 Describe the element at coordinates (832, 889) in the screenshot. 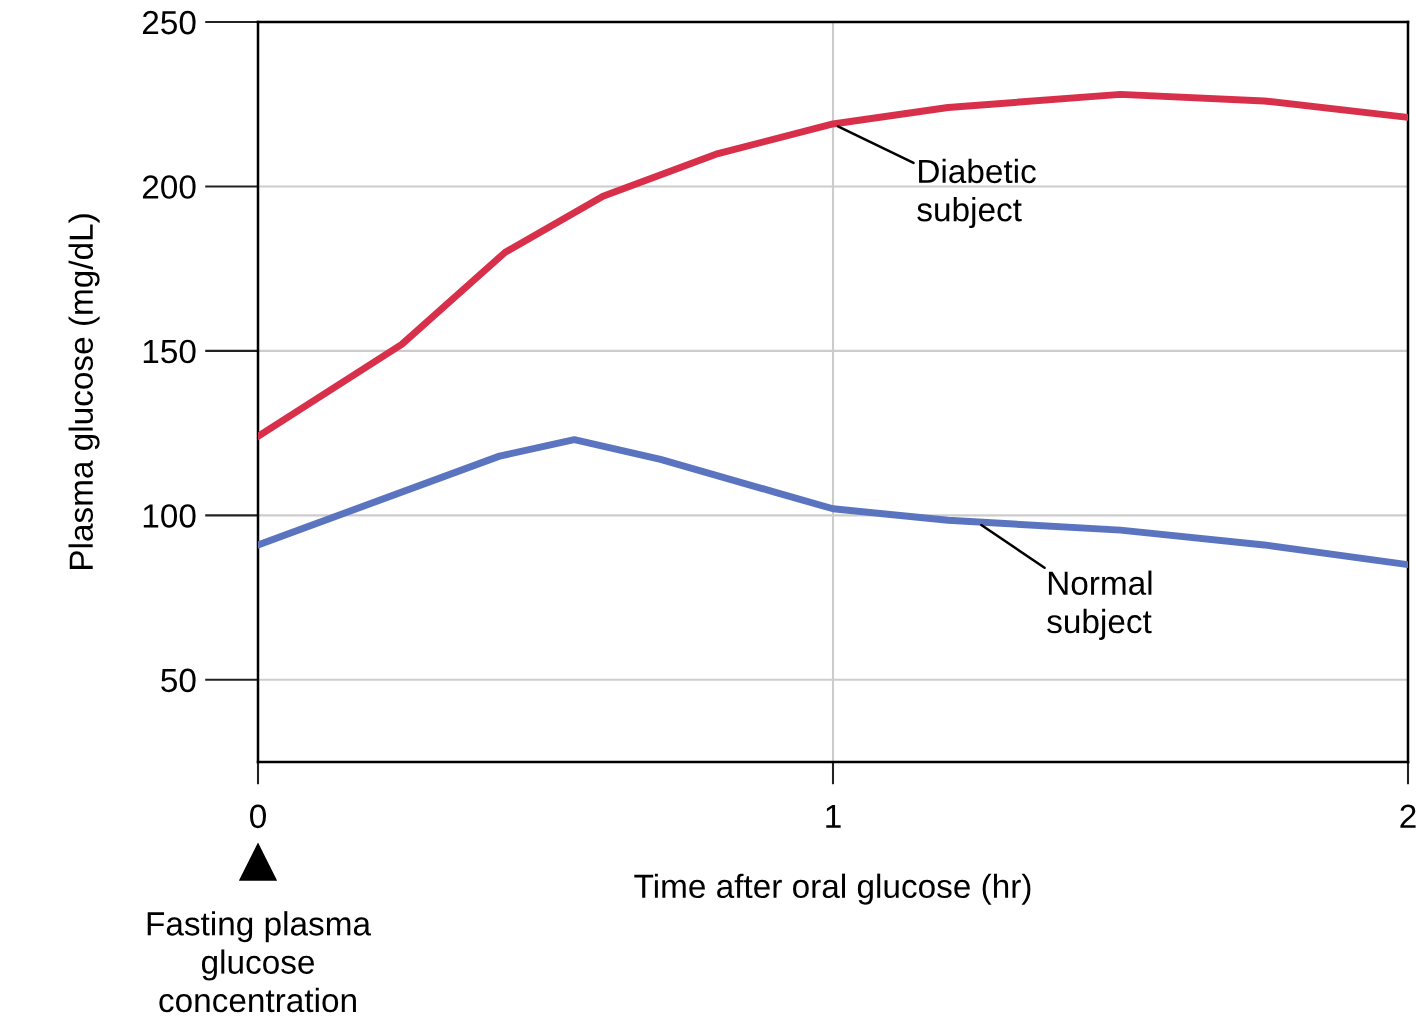

I see `x-axis-title: Time after oral glucose (hr)` at that location.